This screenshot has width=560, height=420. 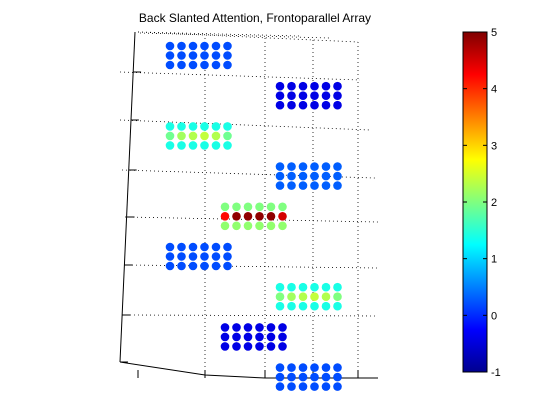 I want to click on grid-line-h, so click(x=254, y=315).